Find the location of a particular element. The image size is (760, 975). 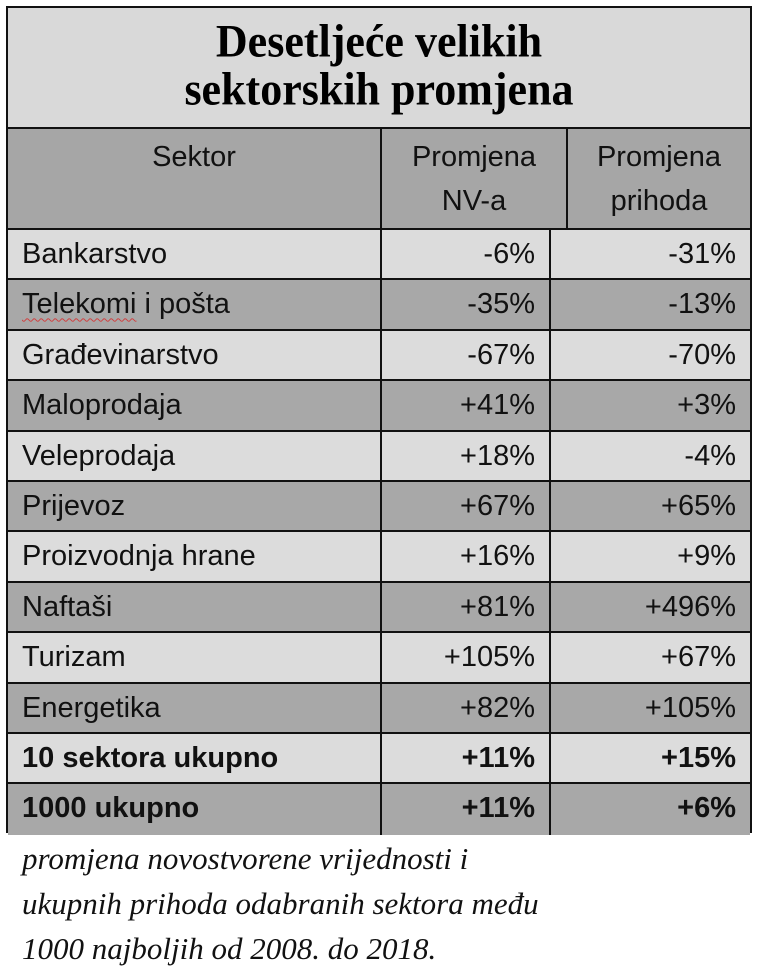

column-header-nv-change: Promjena NV-a is located at coordinates (475, 179).